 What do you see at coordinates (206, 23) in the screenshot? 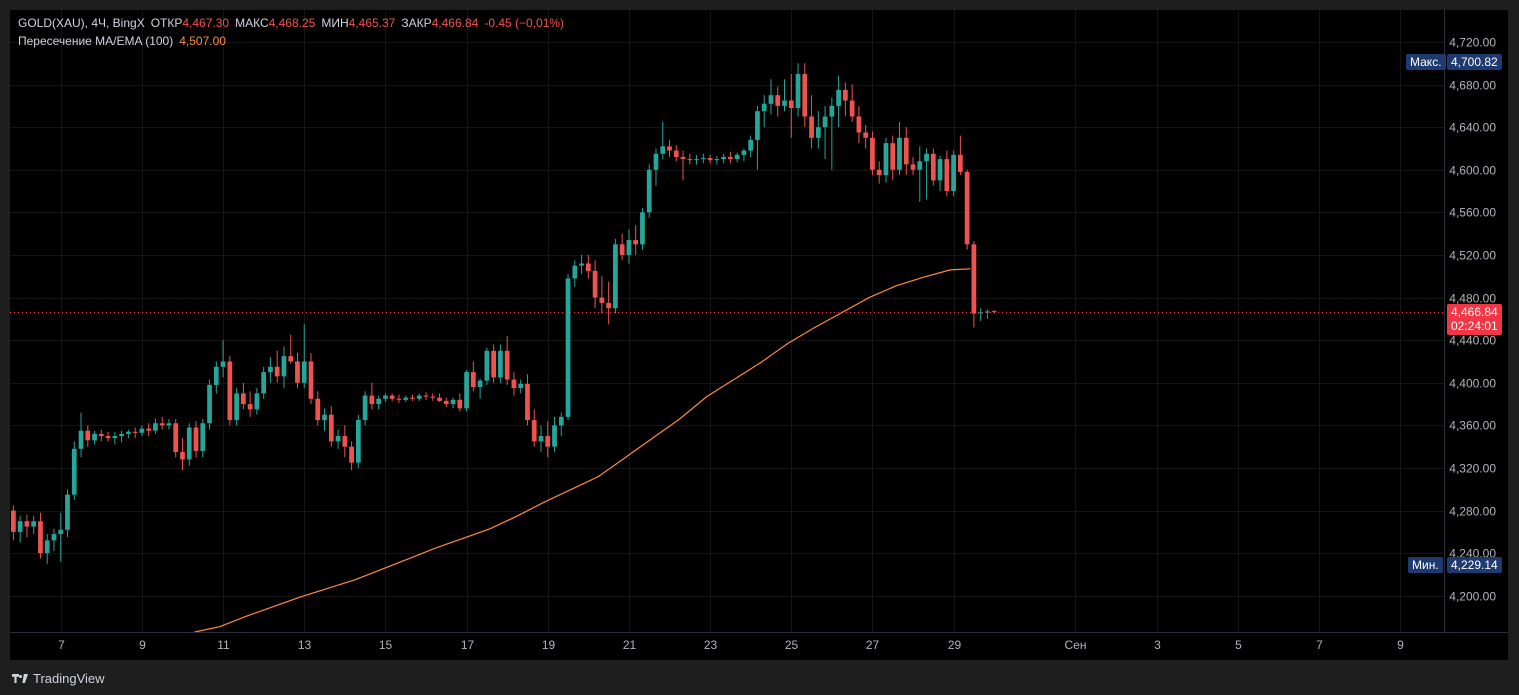
I see `open-value: 4,467.30` at bounding box center [206, 23].